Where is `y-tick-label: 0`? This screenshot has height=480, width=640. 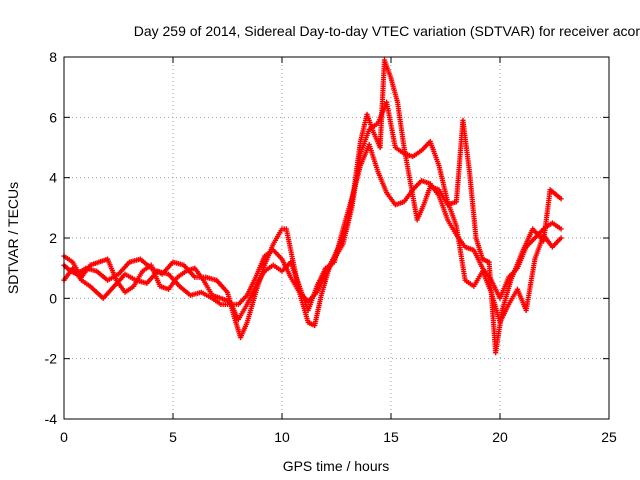
y-tick-label: 0 is located at coordinates (53, 298).